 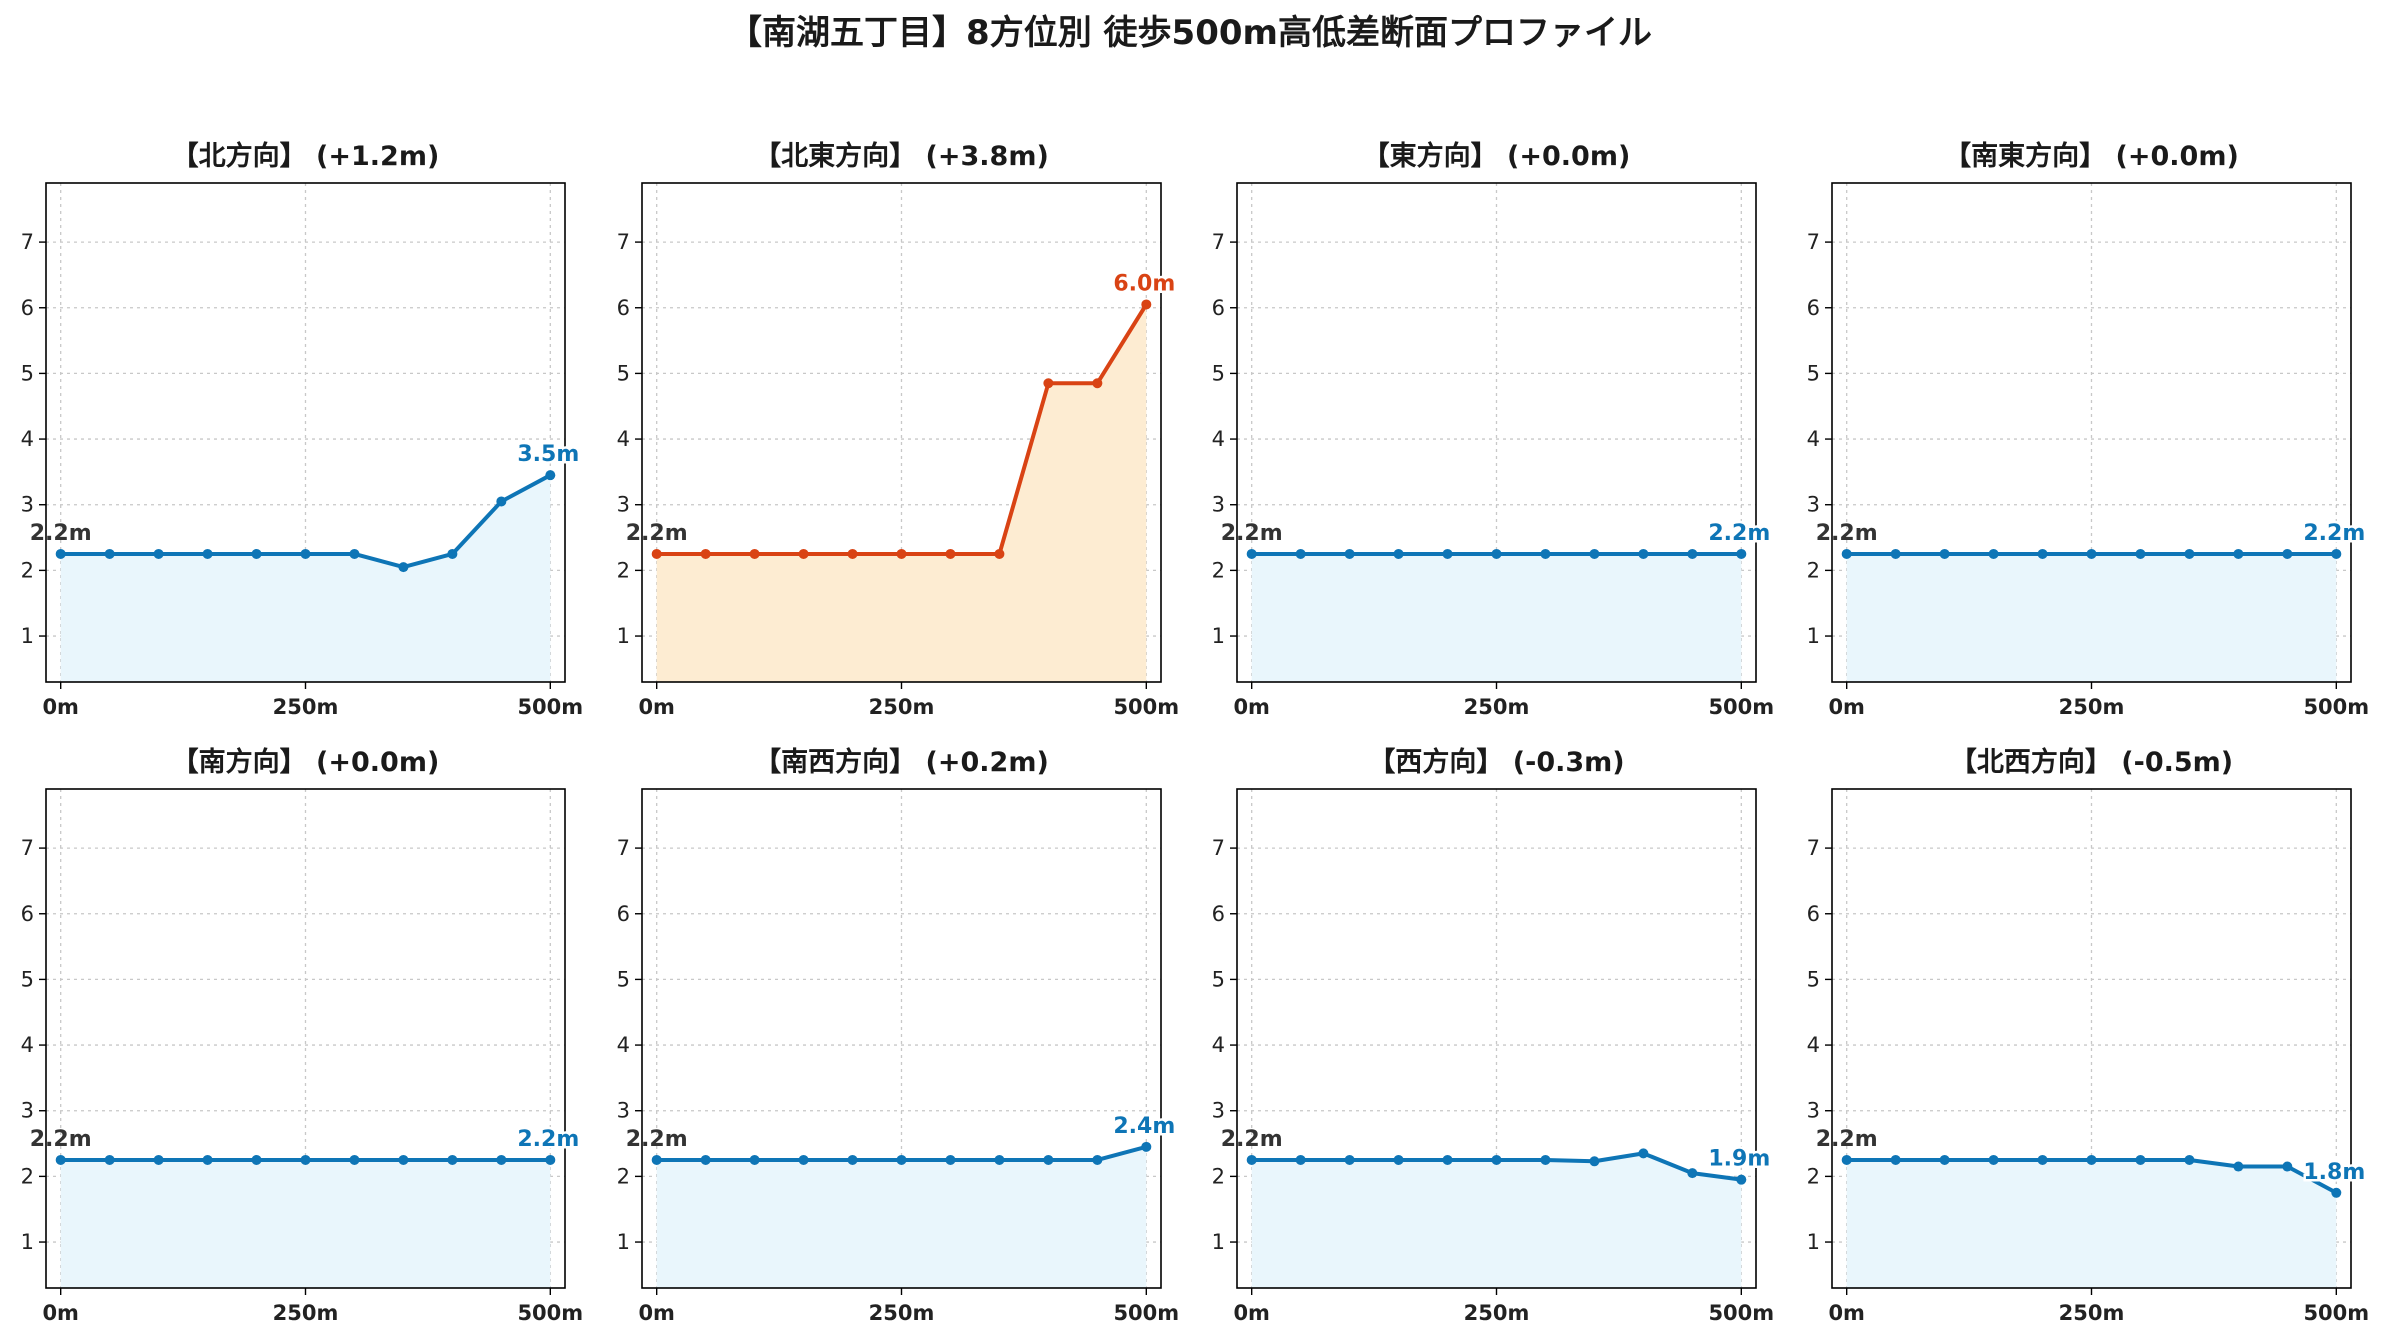 What do you see at coordinates (306, 762) in the screenshot?
I see `panel-title: 【南方向】 (+0.0m)` at bounding box center [306, 762].